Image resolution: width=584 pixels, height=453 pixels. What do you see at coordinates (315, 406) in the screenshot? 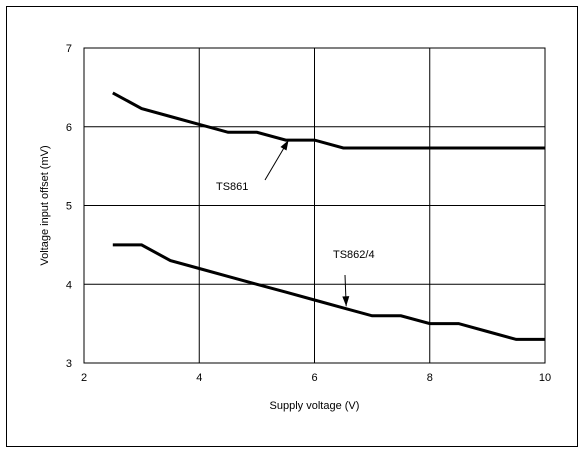
I see `x-axis-label: Supply voltage (V)` at bounding box center [315, 406].